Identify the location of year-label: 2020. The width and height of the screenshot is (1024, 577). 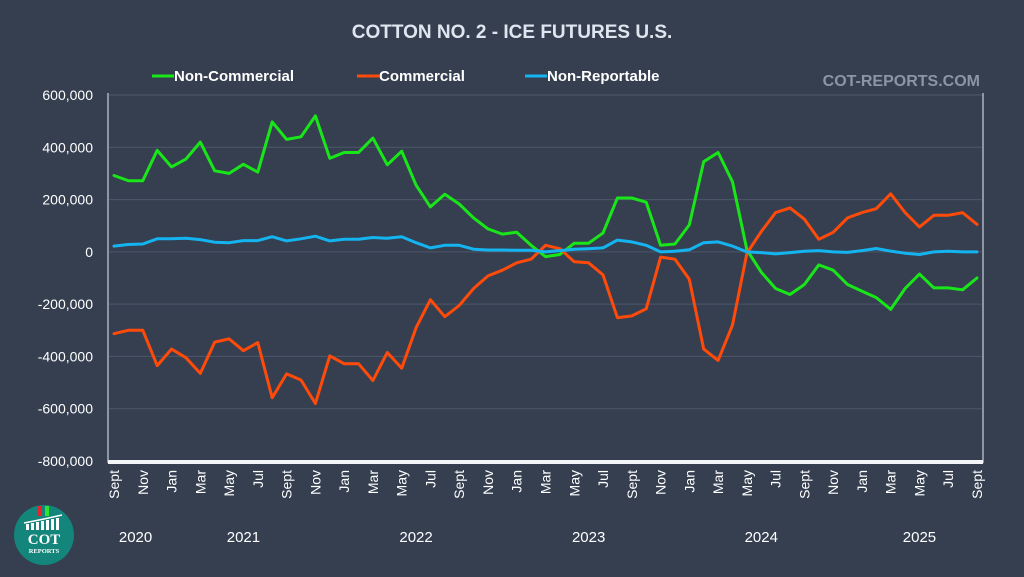
(135, 537).